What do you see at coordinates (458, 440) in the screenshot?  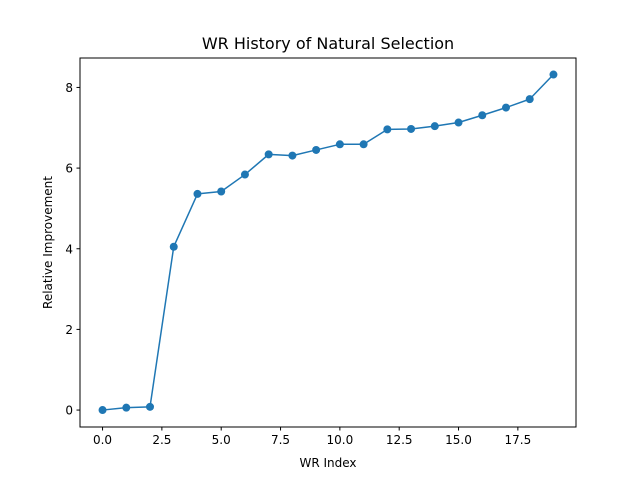 I see `x-tick-label: 15.0` at bounding box center [458, 440].